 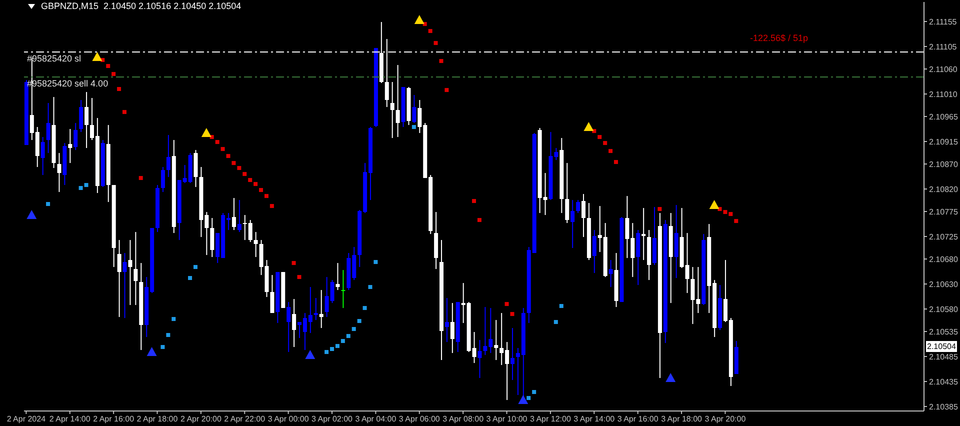 What do you see at coordinates (595, 419) in the screenshot?
I see `x-tick-label: 3 Apr 14:00` at bounding box center [595, 419].